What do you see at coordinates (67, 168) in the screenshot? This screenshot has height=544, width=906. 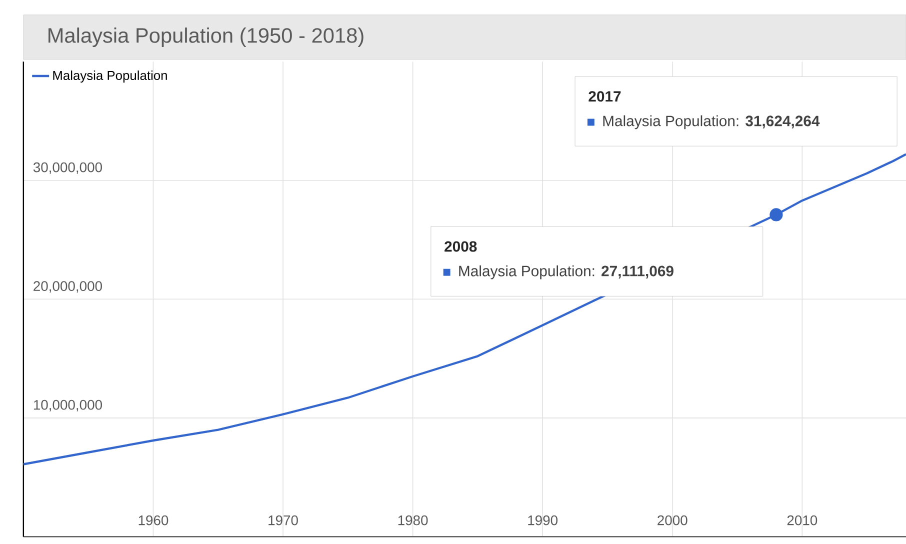 I see `y-tick-label: 30,000,000` at bounding box center [67, 168].